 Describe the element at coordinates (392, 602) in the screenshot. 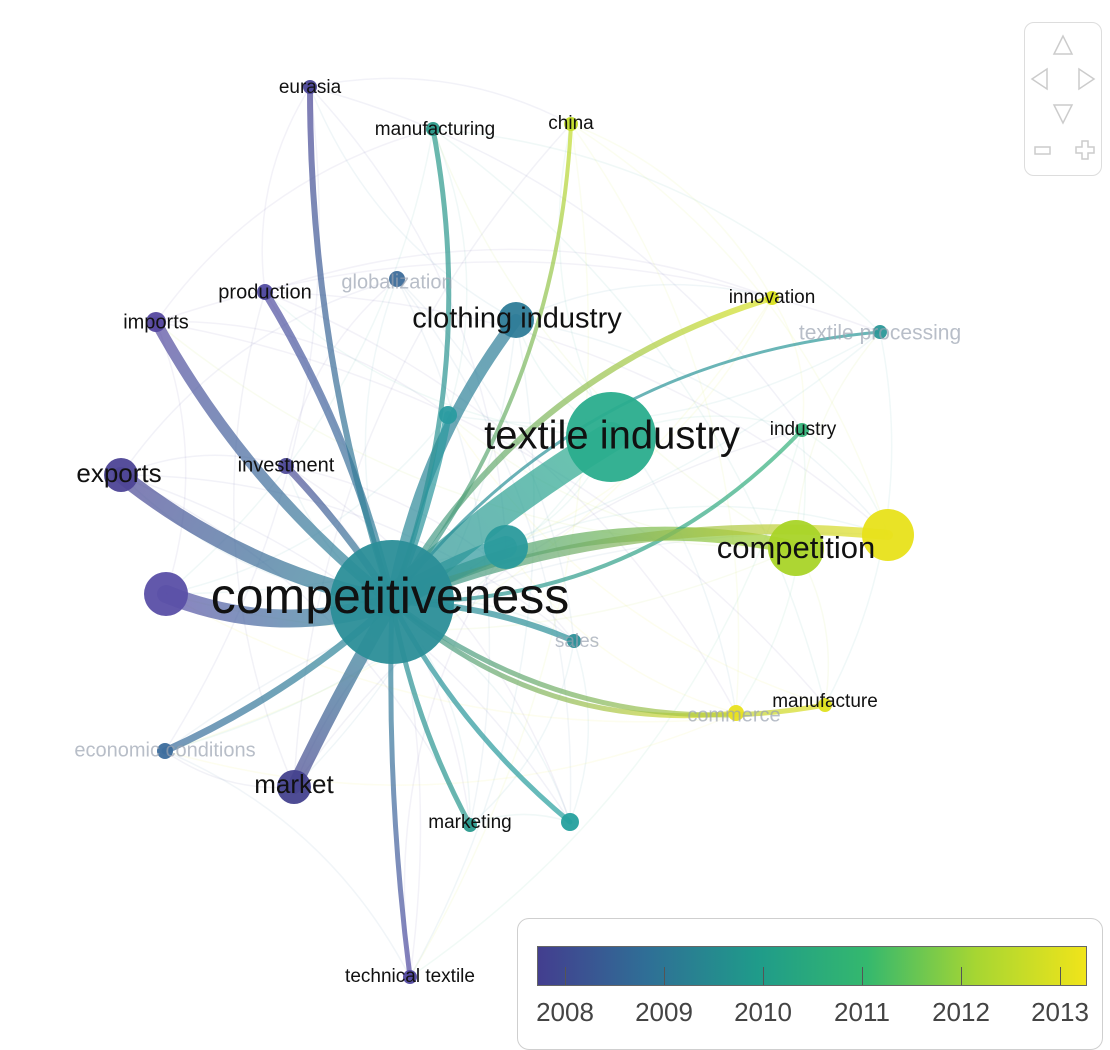

I see `node-competitiveness` at that location.